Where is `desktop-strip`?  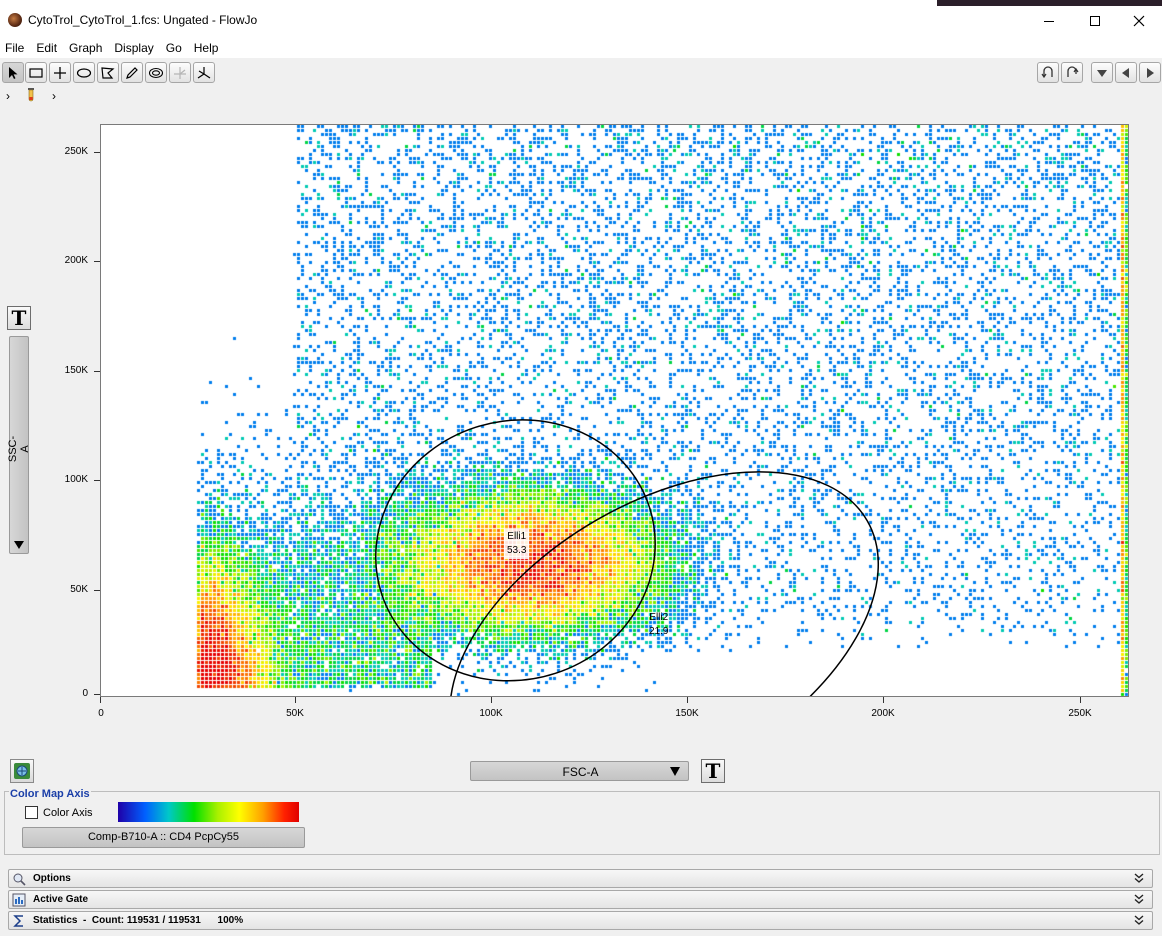 desktop-strip is located at coordinates (1049, 3).